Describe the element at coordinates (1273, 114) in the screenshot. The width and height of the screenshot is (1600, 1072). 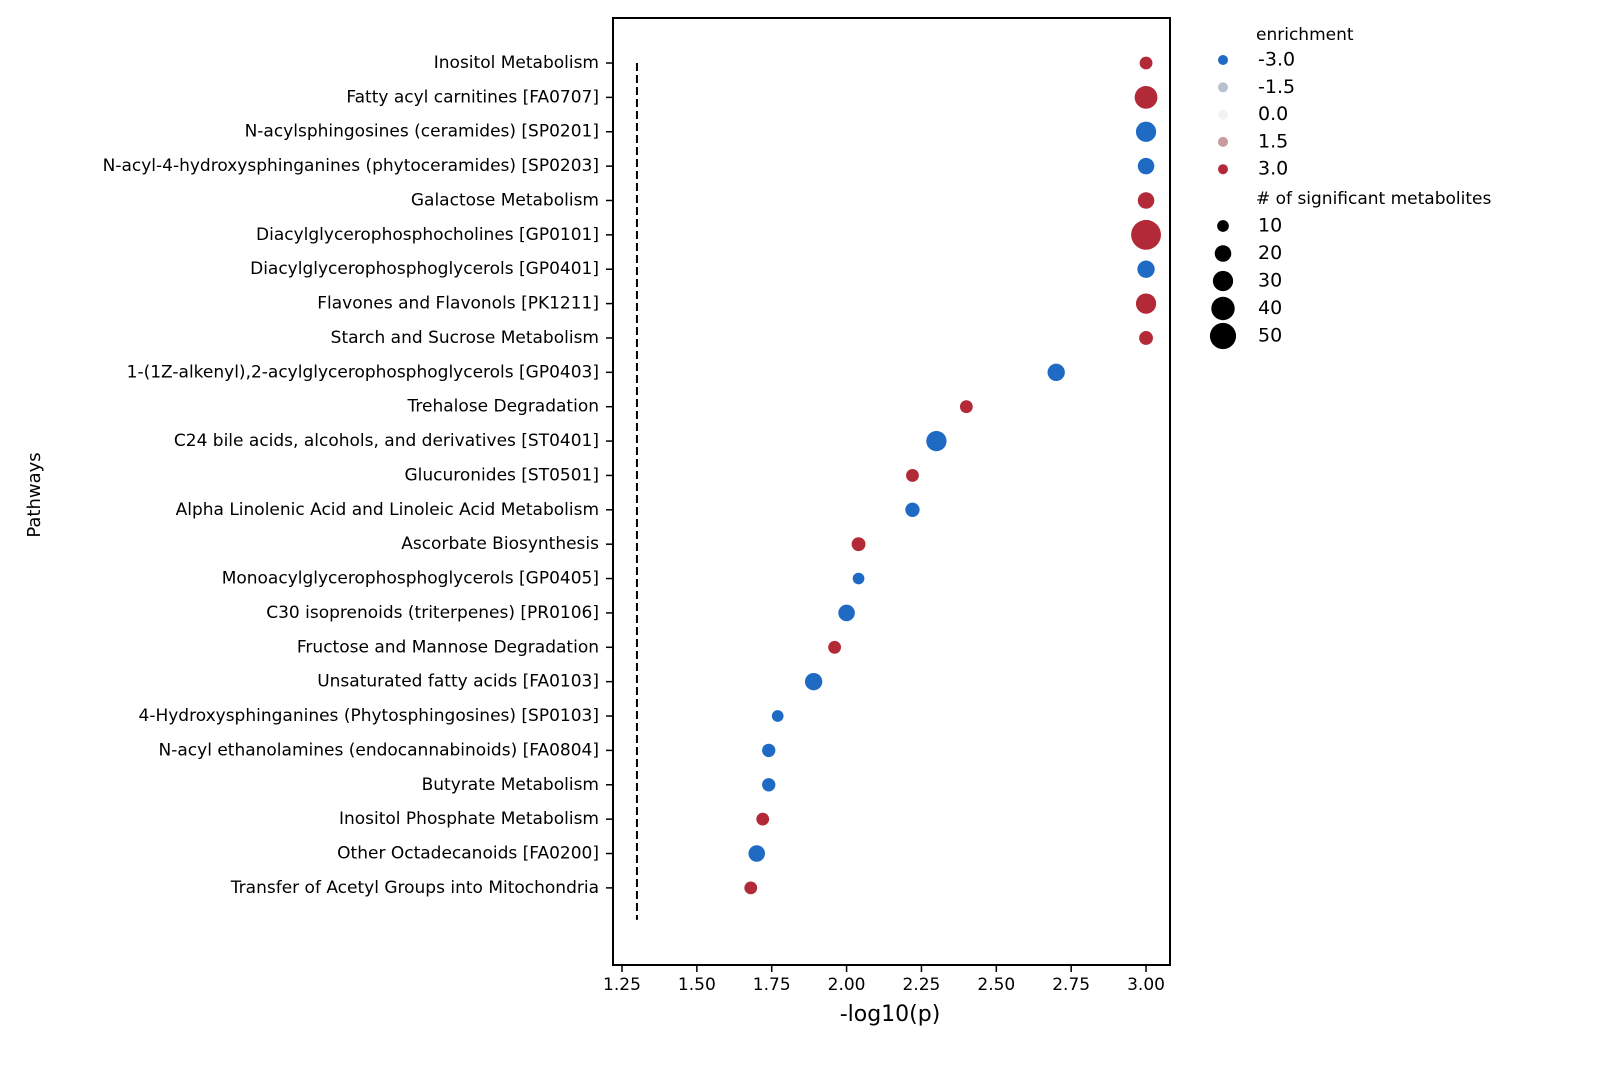
I see `color-legend-label: 0.0` at that location.